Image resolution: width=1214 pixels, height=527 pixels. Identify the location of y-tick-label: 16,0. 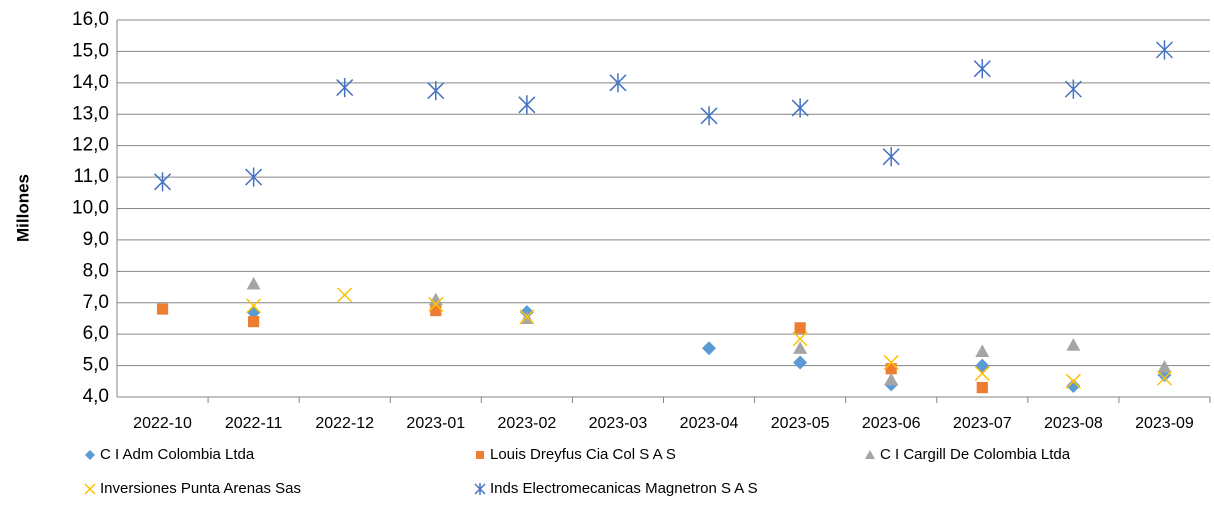
(90, 19).